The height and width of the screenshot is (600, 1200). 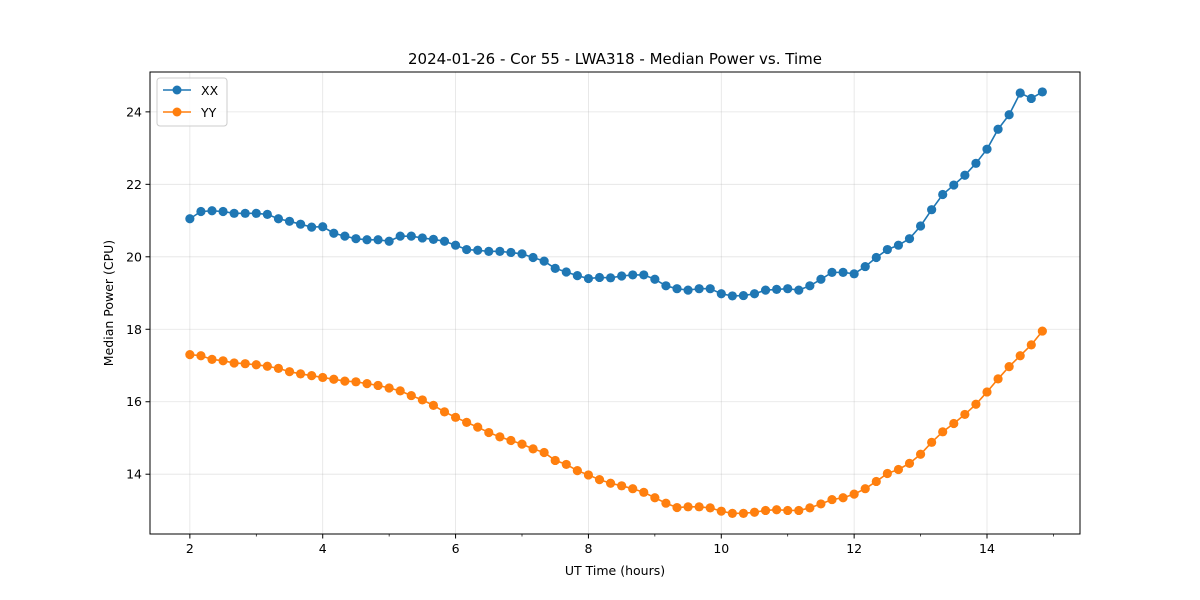 What do you see at coordinates (134, 401) in the screenshot?
I see `y-tick-label: 16` at bounding box center [134, 401].